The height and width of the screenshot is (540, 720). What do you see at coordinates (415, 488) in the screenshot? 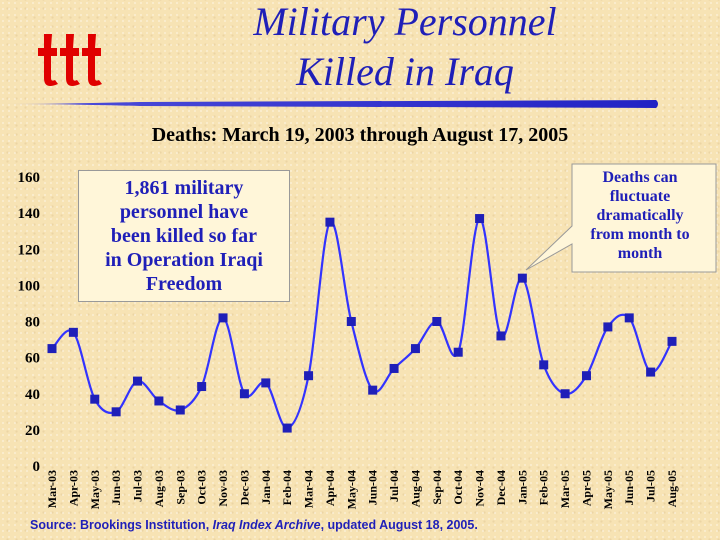
I see `x-tick-label: Aug-04` at bounding box center [415, 488].